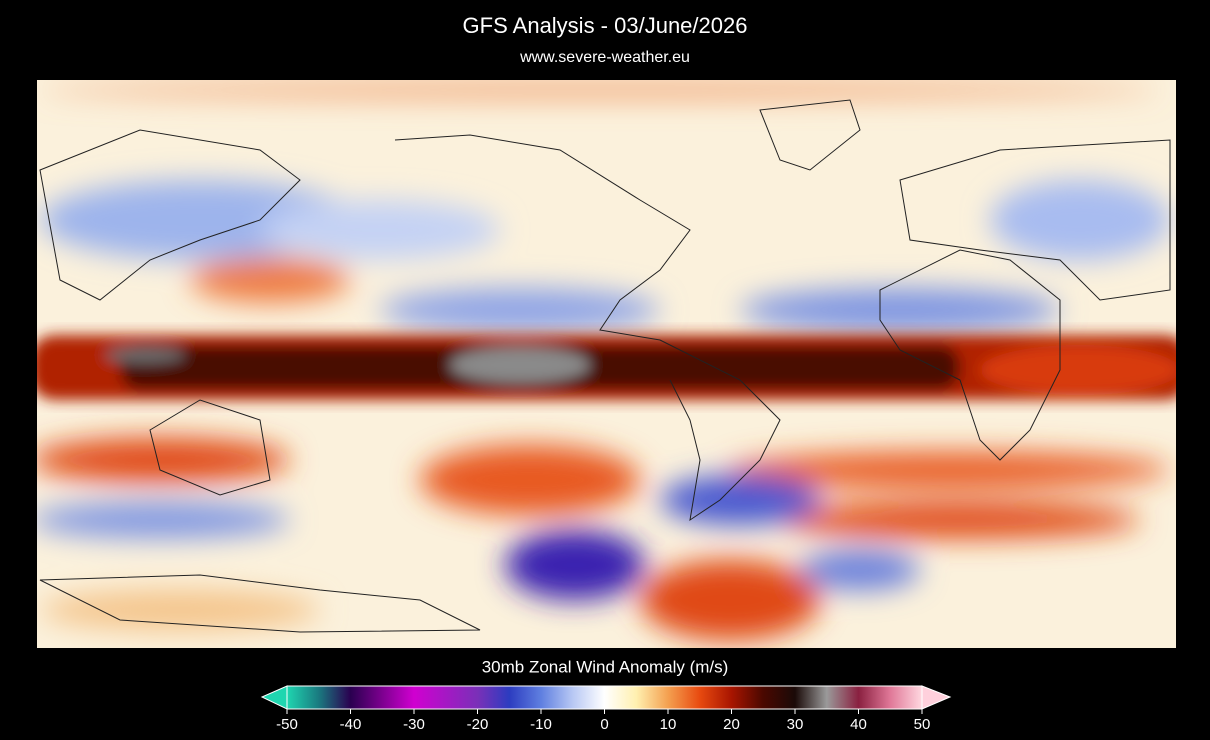  I want to click on colorbar-min-arrow, so click(274, 697).